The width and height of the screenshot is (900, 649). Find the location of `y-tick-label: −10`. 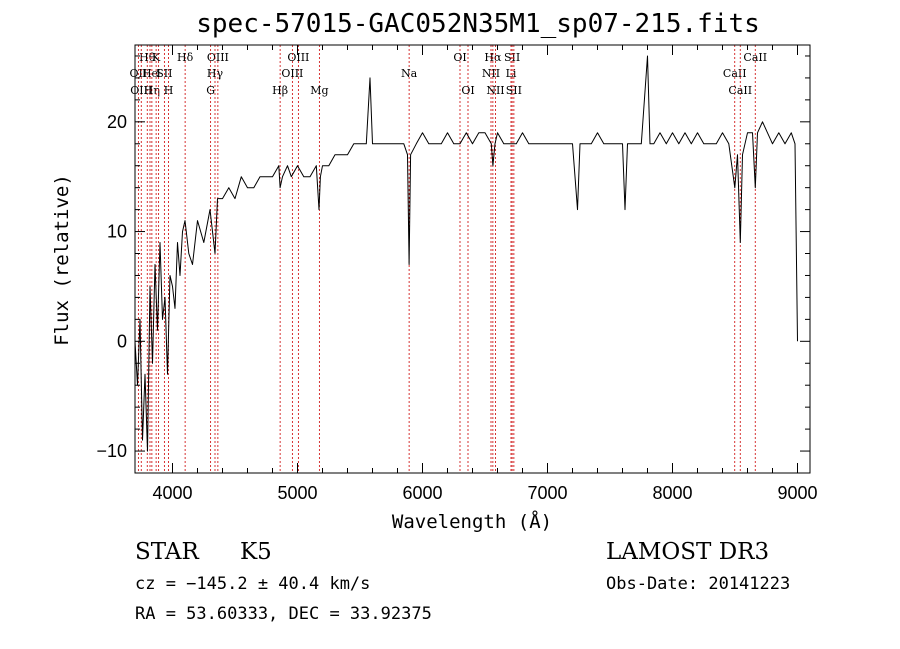

y-tick-label: −10 is located at coordinates (111, 451).